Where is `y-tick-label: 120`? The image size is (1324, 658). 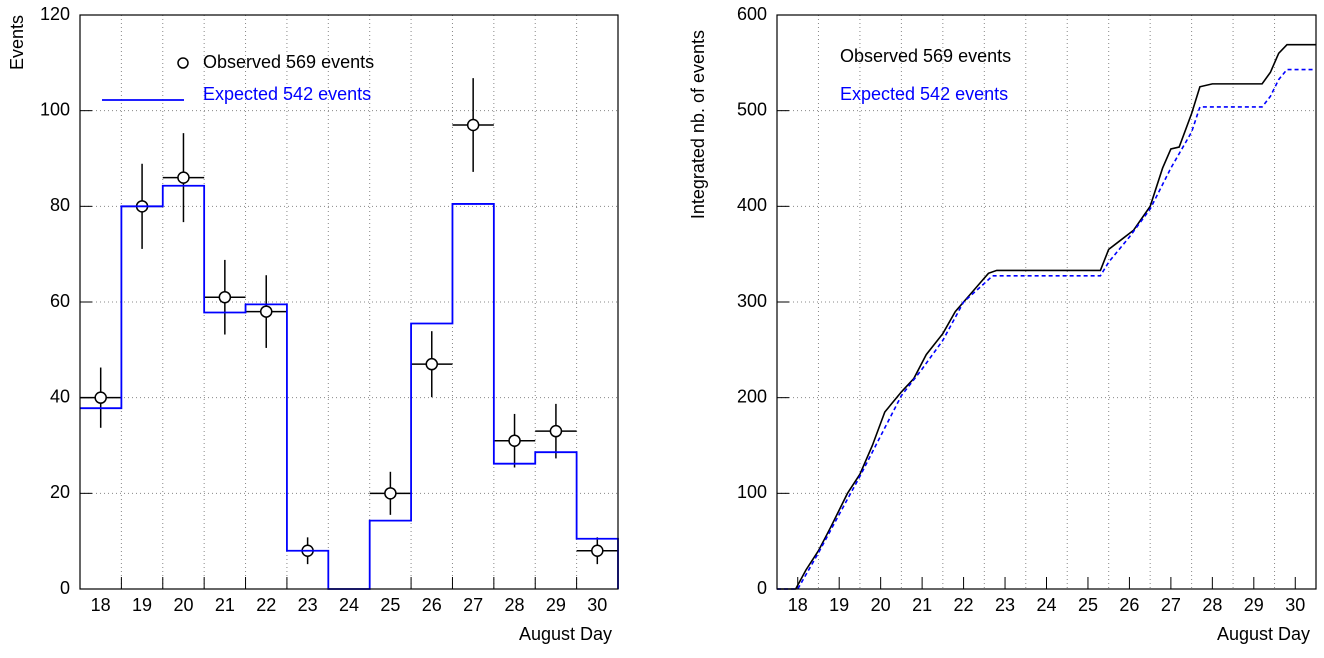 y-tick-label: 120 is located at coordinates (55, 14).